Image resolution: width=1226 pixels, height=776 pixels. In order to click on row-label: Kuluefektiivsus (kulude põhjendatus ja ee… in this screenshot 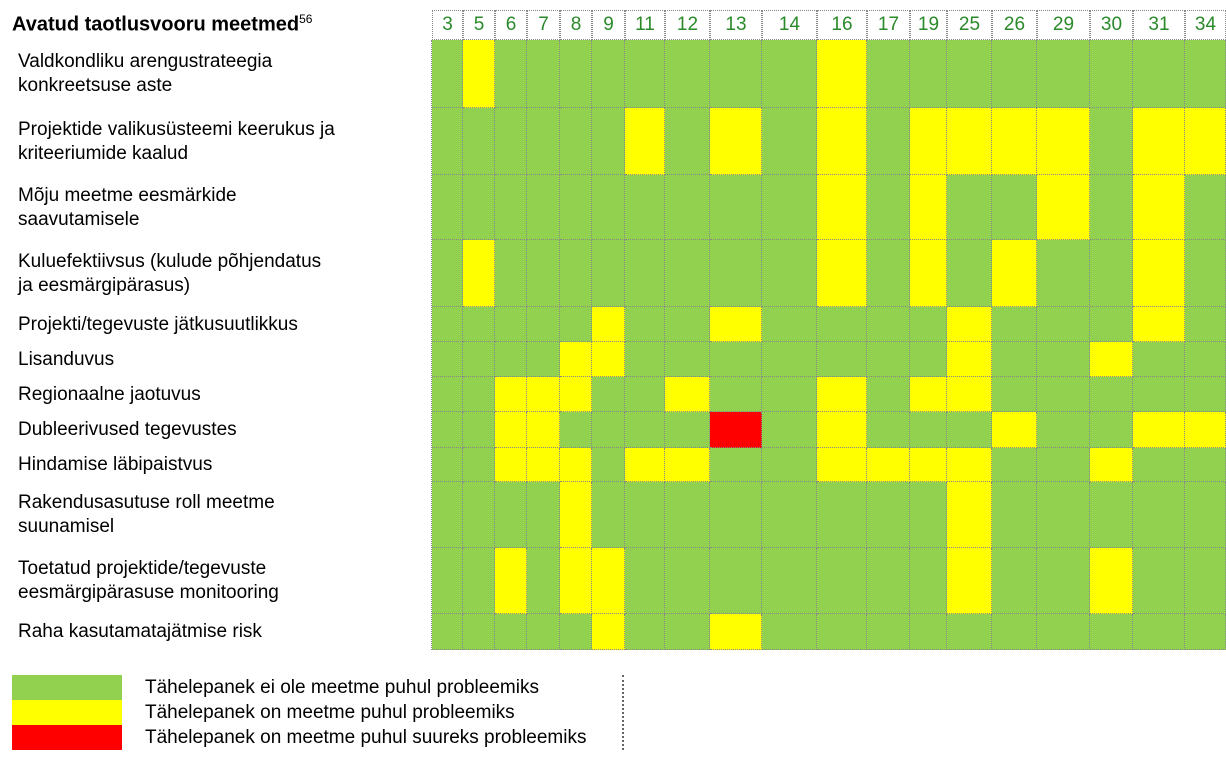, I will do `click(223, 274)`.